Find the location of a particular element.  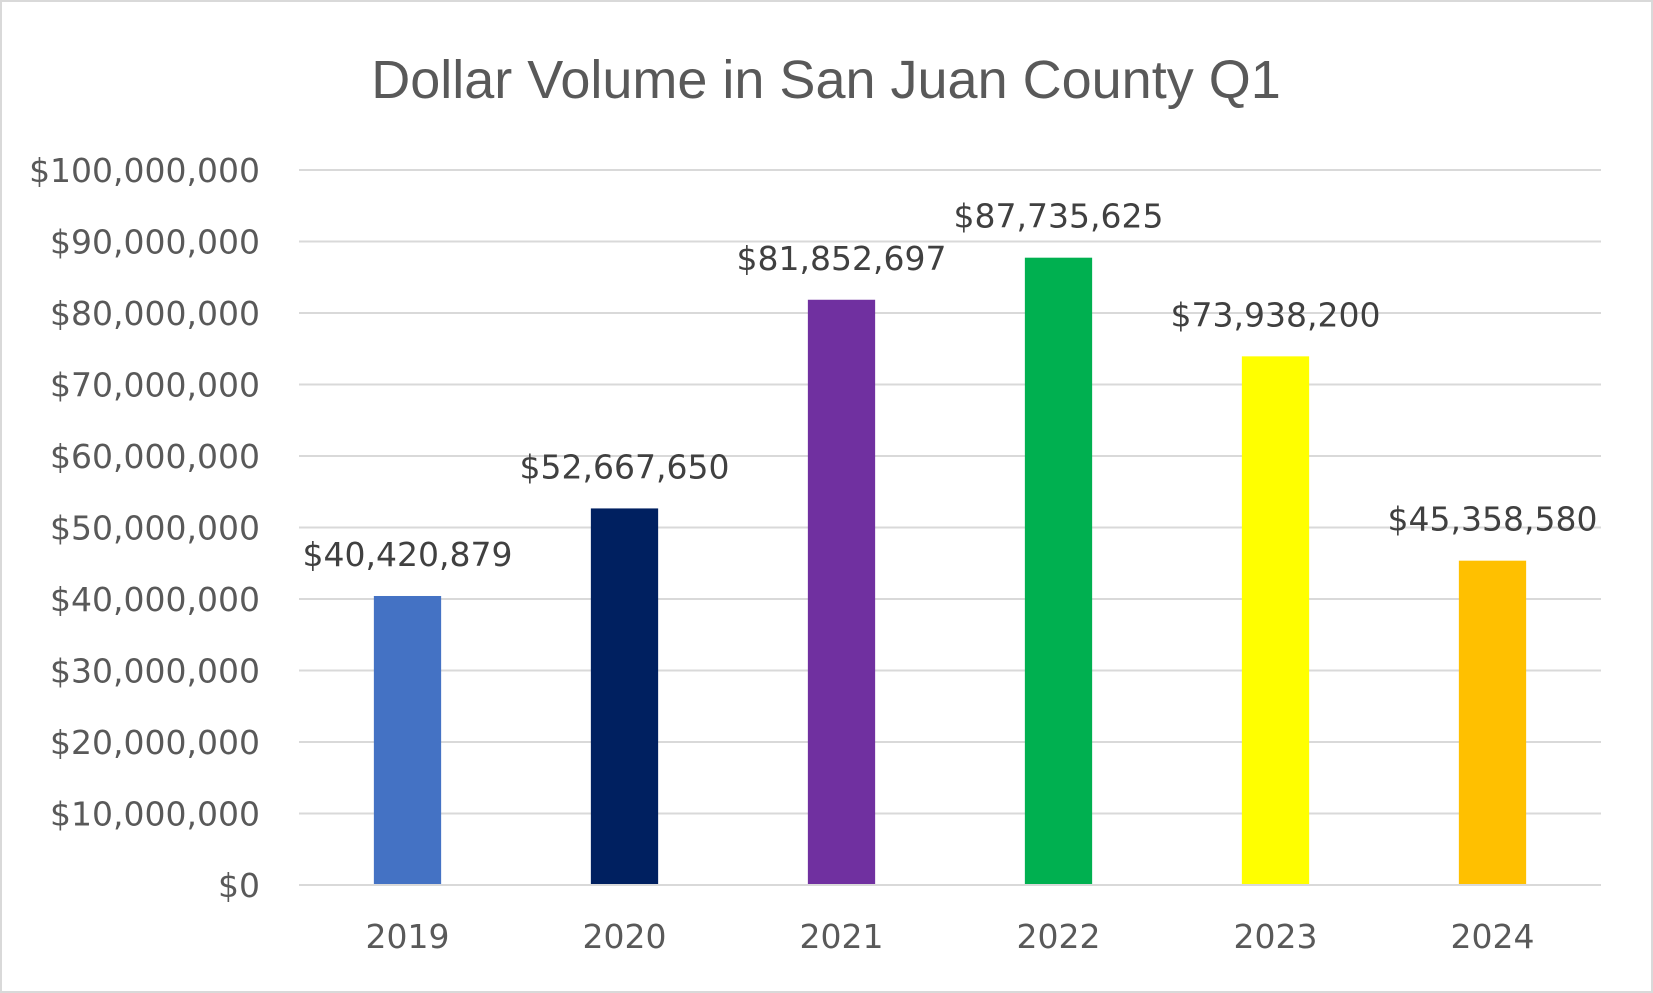

y-tick-label: $50,000,000 is located at coordinates (155, 528).